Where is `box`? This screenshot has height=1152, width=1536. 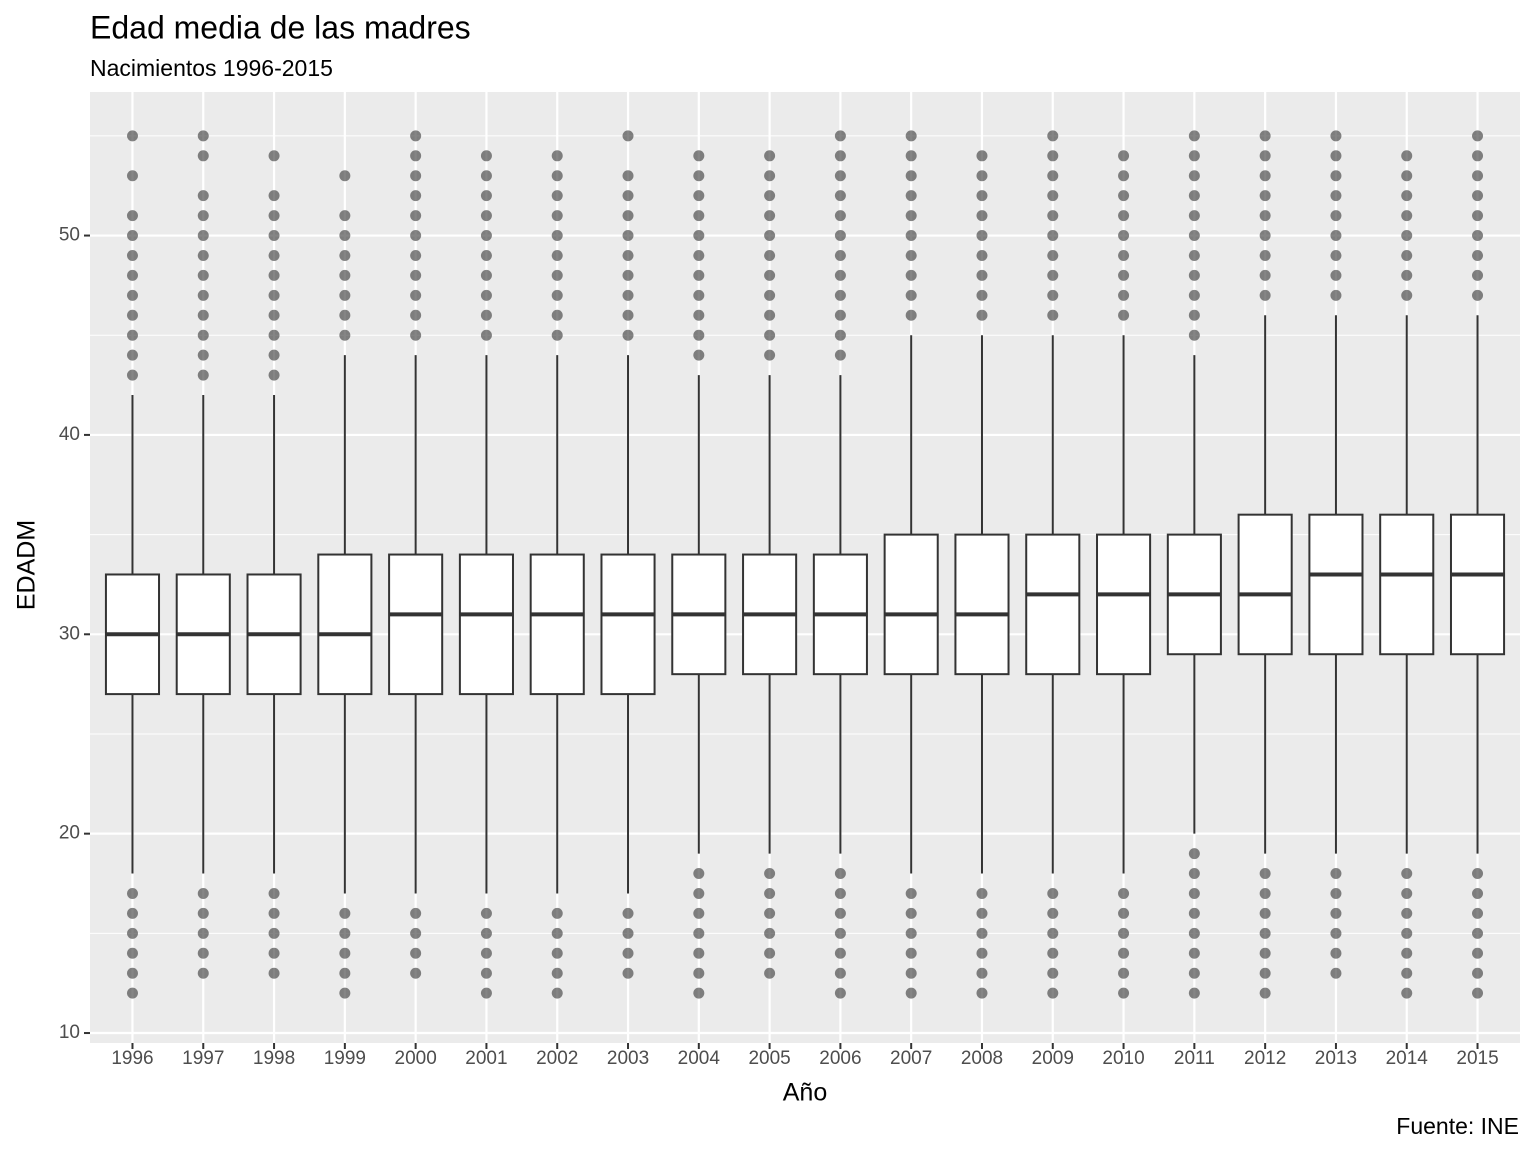 box is located at coordinates (1407, 584).